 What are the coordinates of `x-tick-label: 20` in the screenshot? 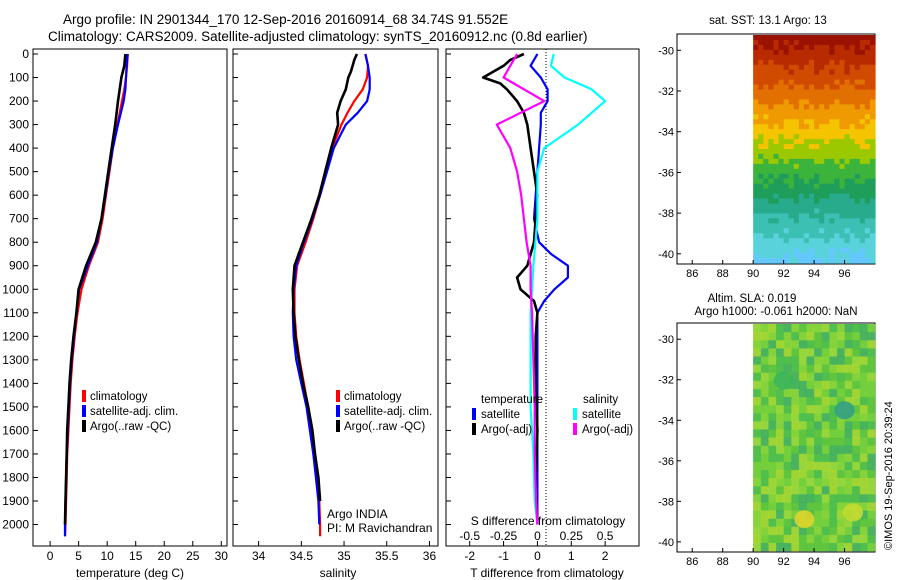 It's located at (165, 556).